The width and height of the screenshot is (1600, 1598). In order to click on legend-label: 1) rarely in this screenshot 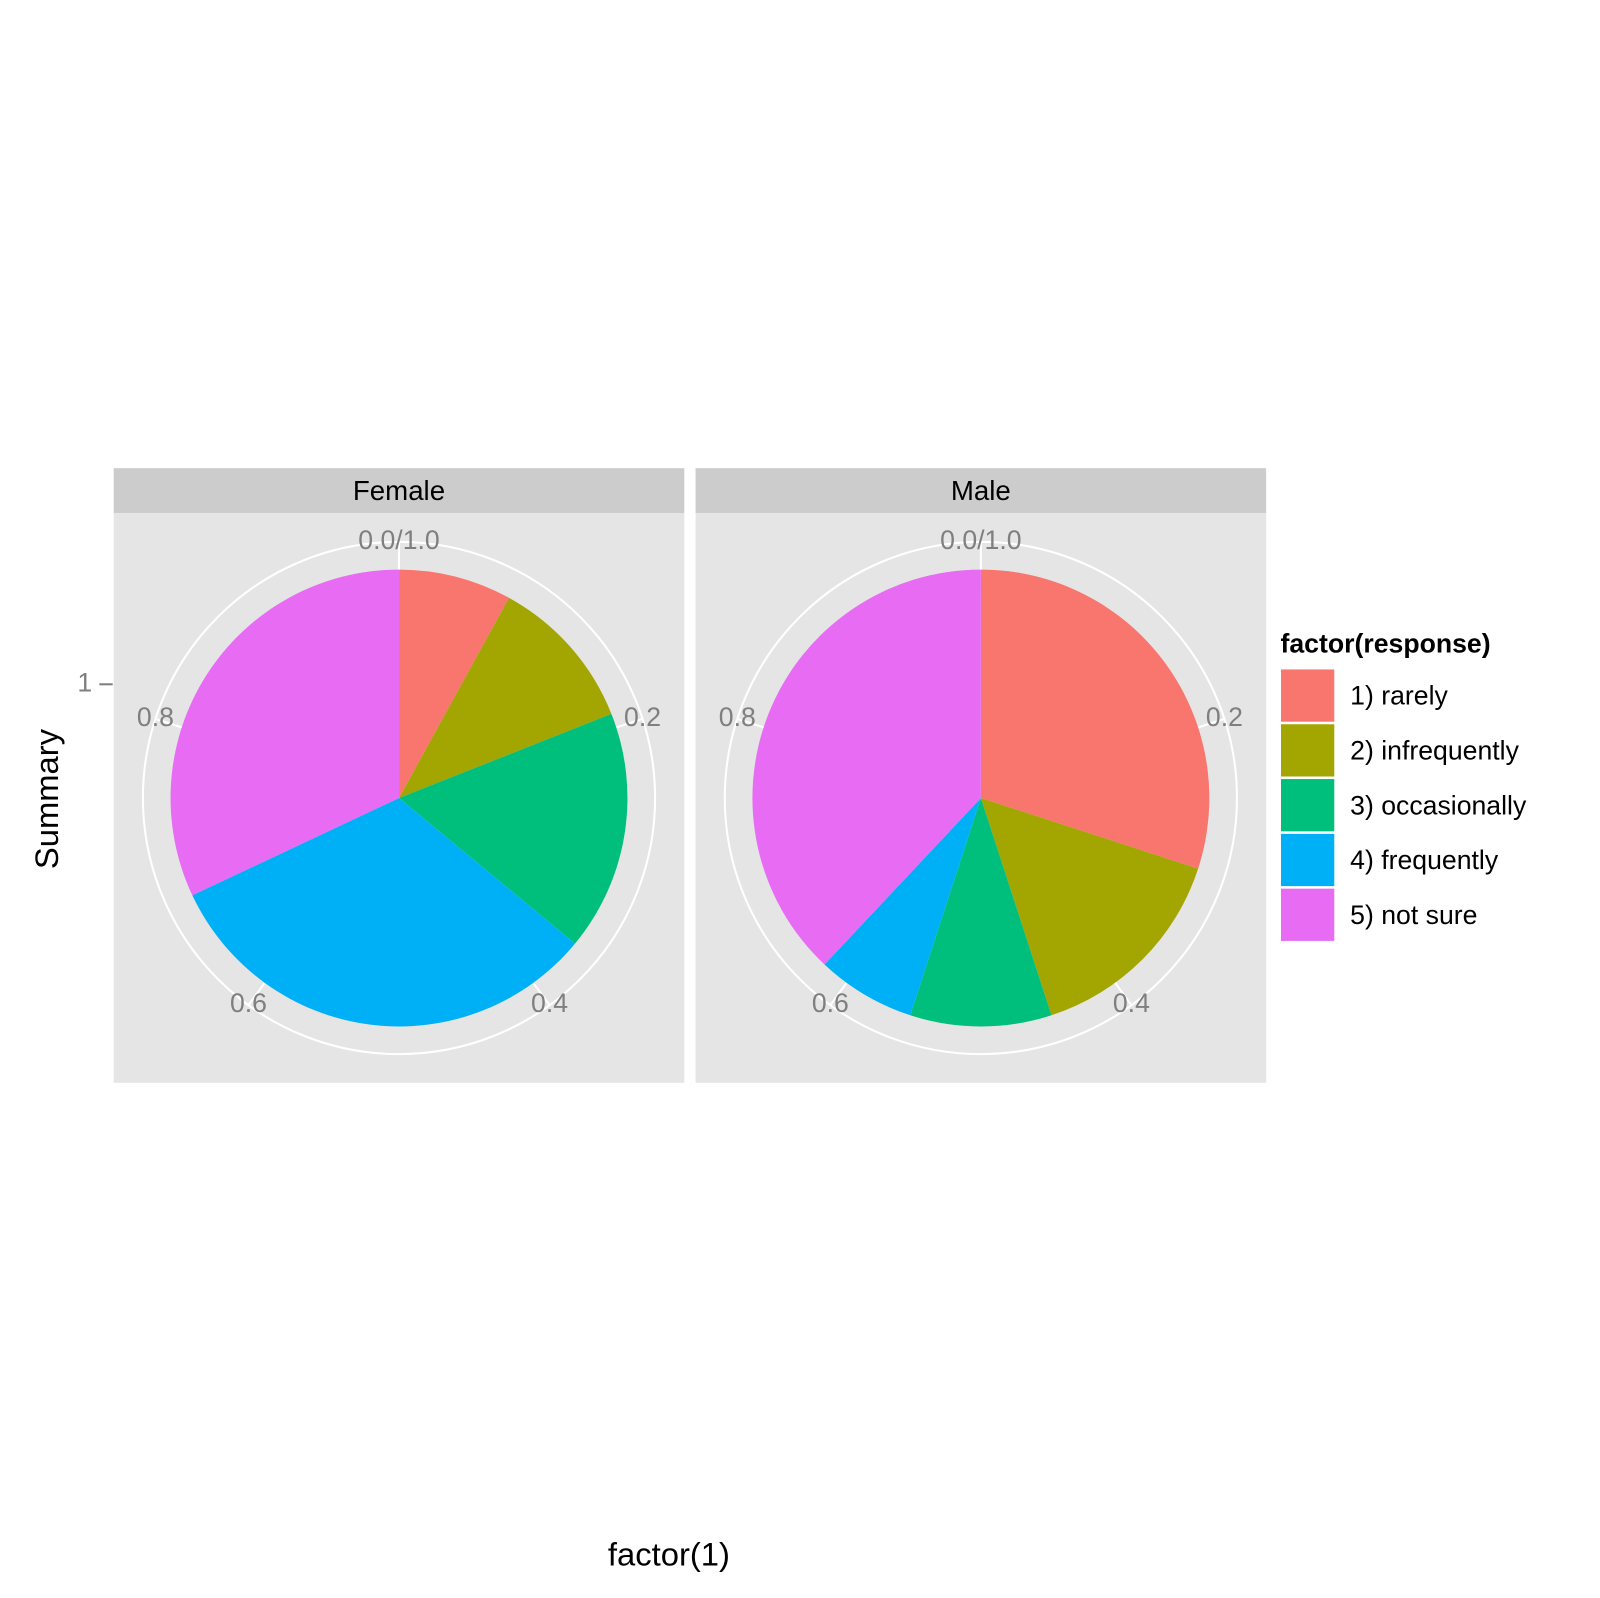, I will do `click(1399, 696)`.